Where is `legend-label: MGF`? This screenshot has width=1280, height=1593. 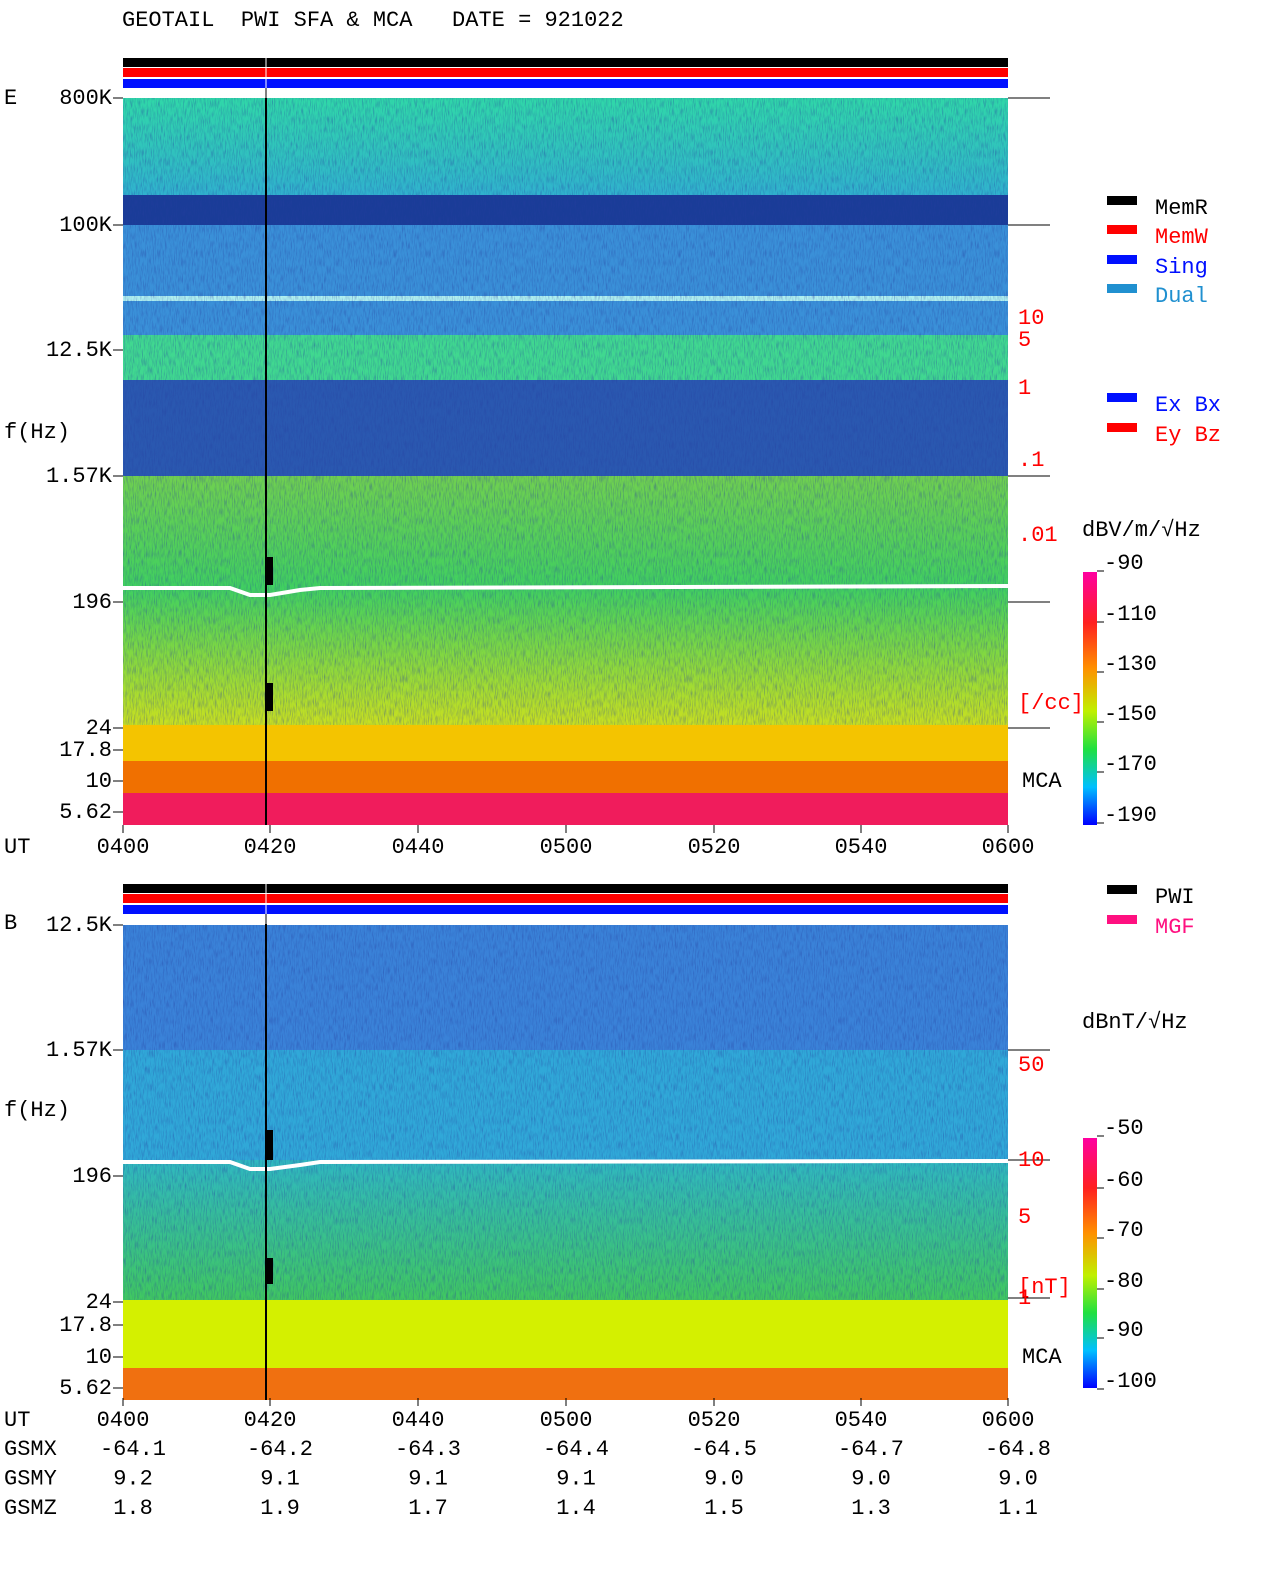 legend-label: MGF is located at coordinates (1175, 927).